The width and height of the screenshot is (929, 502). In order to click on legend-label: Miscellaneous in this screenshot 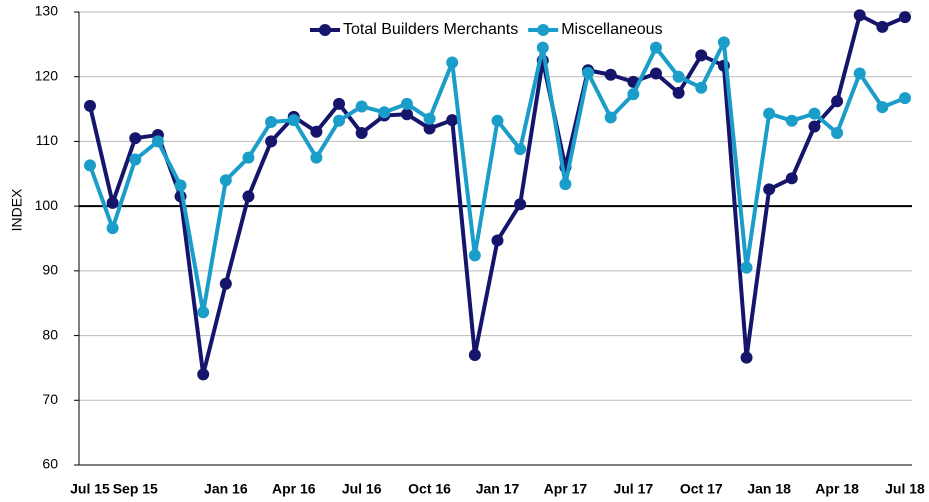, I will do `click(611, 29)`.